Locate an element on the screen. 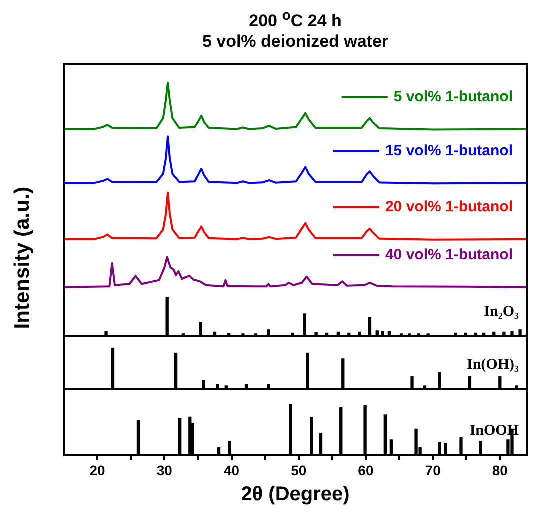 Image resolution: width=533 pixels, height=513 pixels. x-axis-title: 2θ (Degree) is located at coordinates (295, 495).